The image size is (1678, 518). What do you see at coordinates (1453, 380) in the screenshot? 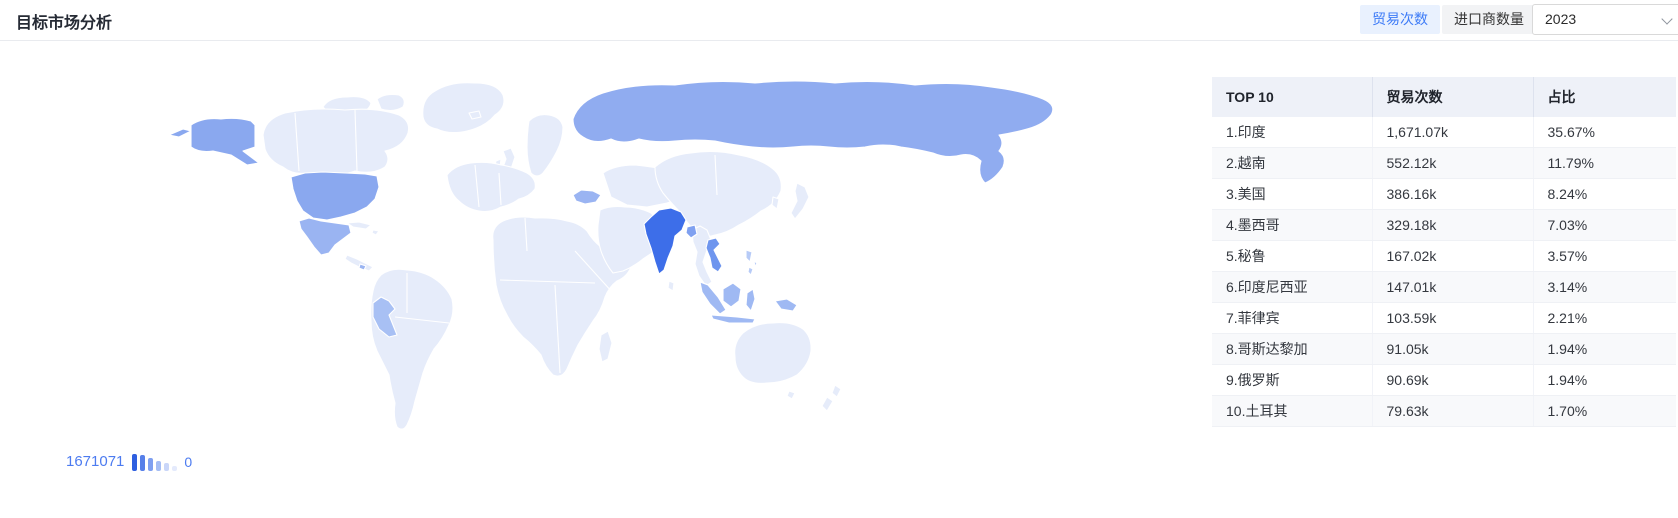
I see `trade-count-value: 90.69k` at bounding box center [1453, 380].